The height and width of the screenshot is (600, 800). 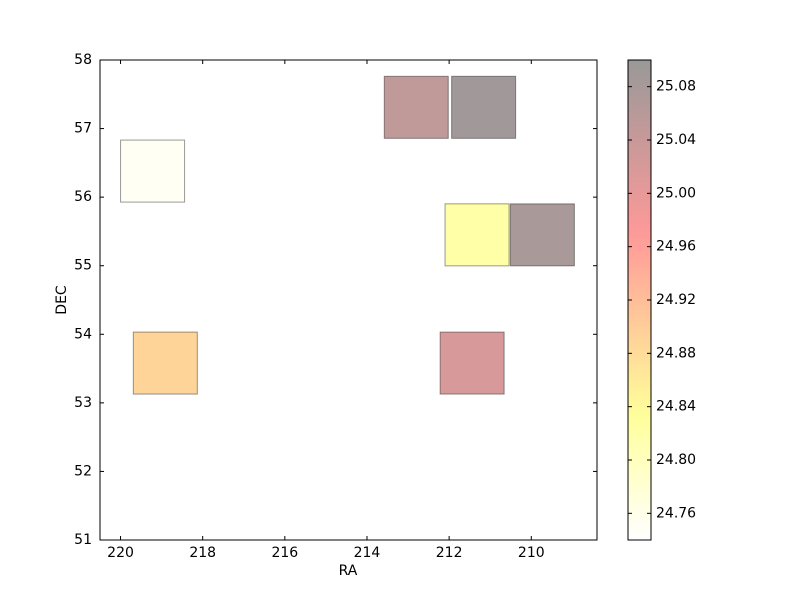 I want to click on y-tick-label: 56, so click(x=83, y=197).